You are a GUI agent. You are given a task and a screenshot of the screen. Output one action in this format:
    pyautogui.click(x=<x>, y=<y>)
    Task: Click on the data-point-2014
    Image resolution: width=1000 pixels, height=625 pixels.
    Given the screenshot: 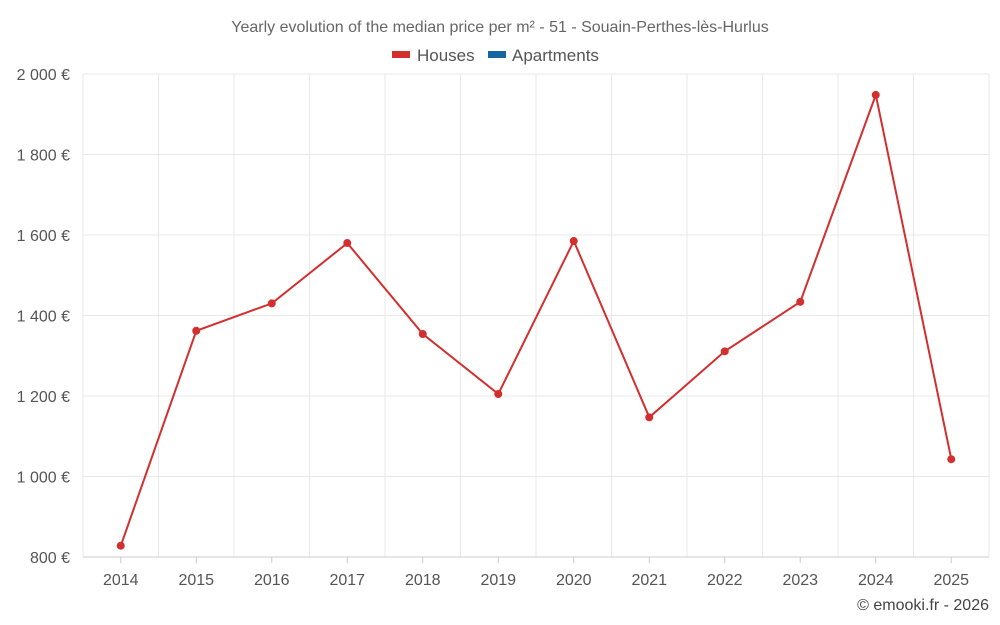 What is the action you would take?
    pyautogui.click(x=120, y=545)
    